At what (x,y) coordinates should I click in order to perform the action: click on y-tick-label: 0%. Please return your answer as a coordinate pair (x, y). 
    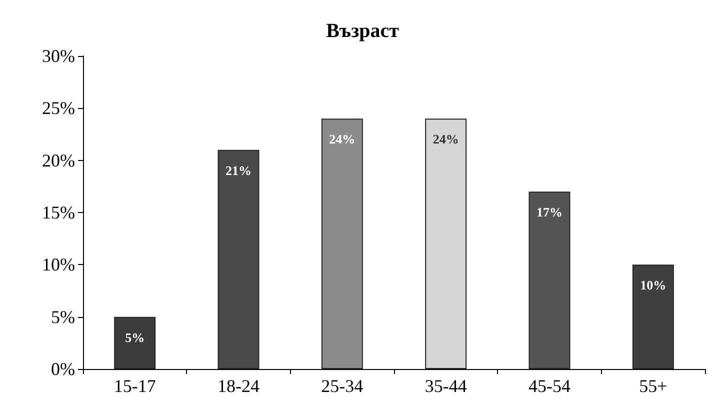
    Looking at the image, I should click on (63, 369).